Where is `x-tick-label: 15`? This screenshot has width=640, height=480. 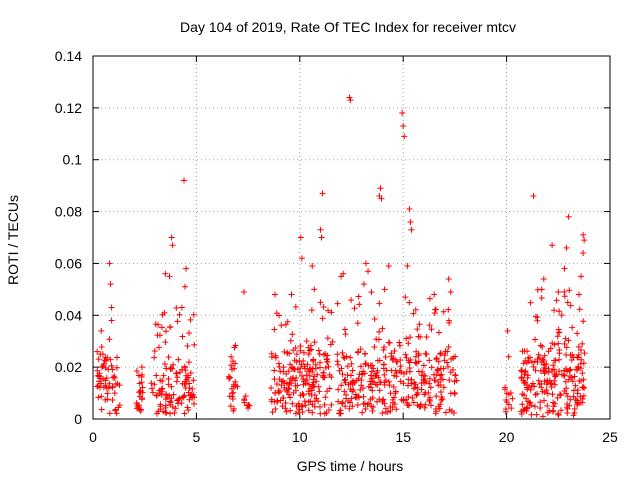
x-tick-label: 15 is located at coordinates (403, 437).